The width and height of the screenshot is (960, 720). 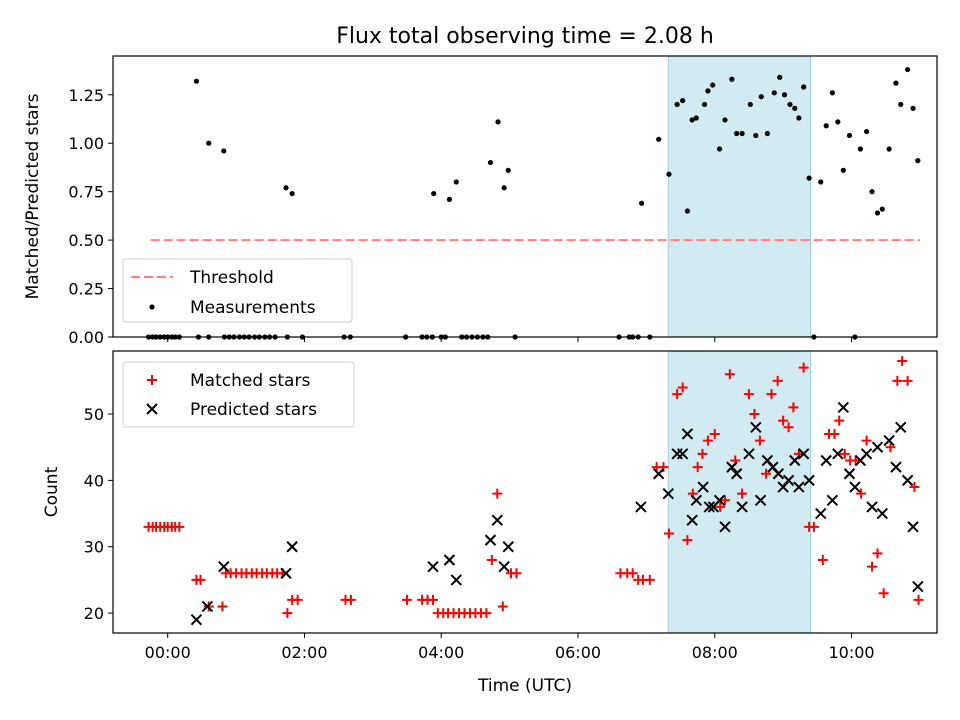 I want to click on bottom-xtick-label: 04:00, so click(x=441, y=652).